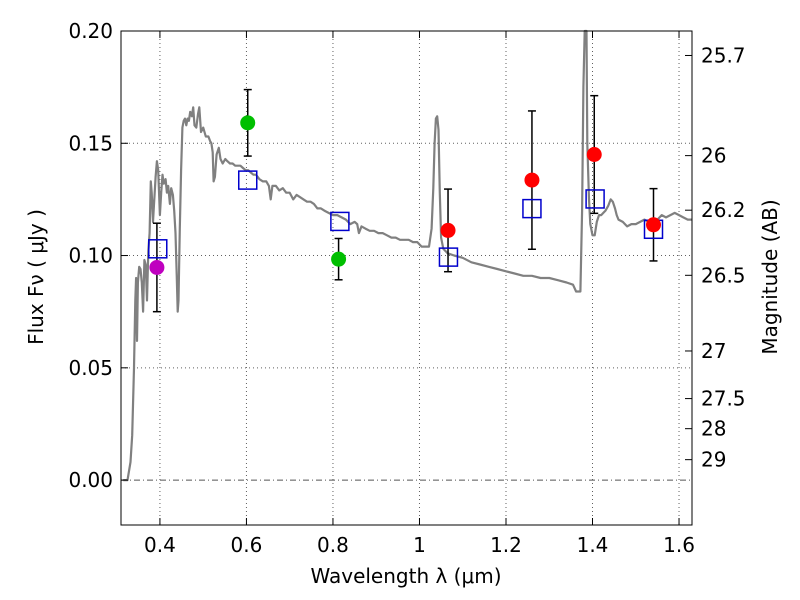  I want to click on y-tick-labels: 0.00 0.05 0.10 0.15 0.20, so click(90, 255).